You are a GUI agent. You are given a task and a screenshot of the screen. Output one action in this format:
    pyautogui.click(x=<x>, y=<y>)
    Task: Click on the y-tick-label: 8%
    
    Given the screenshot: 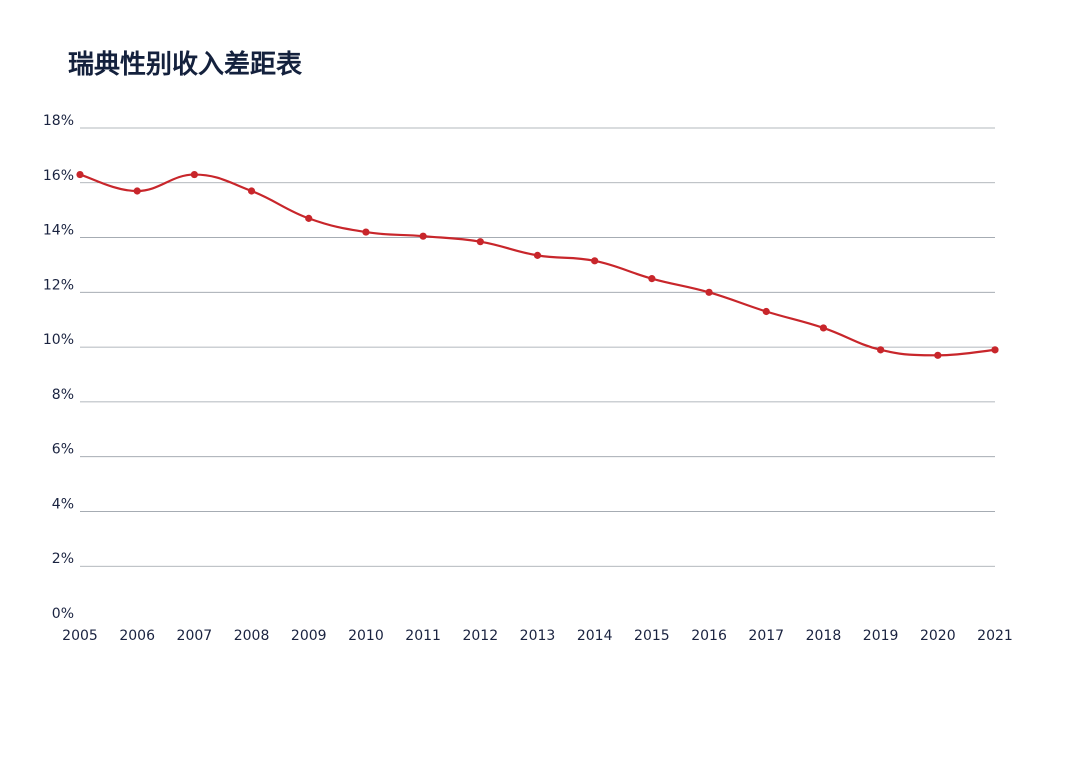 What is the action you would take?
    pyautogui.click(x=63, y=395)
    